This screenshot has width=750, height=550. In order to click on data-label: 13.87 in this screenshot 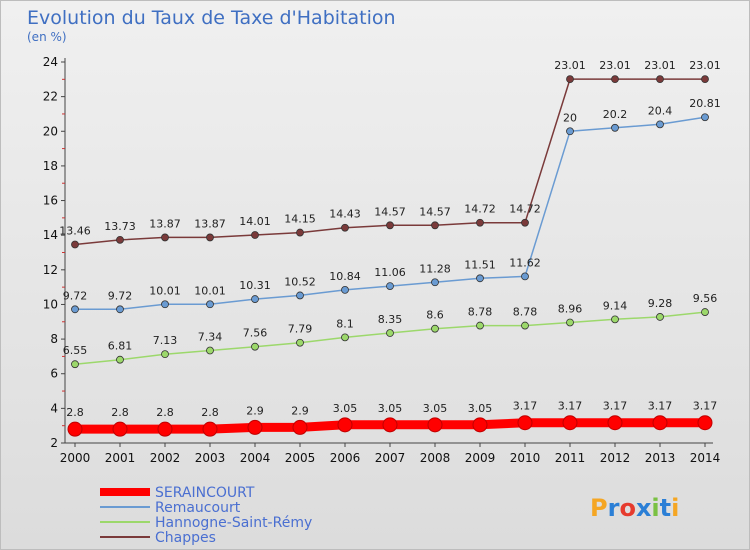, I will do `click(210, 223)`.